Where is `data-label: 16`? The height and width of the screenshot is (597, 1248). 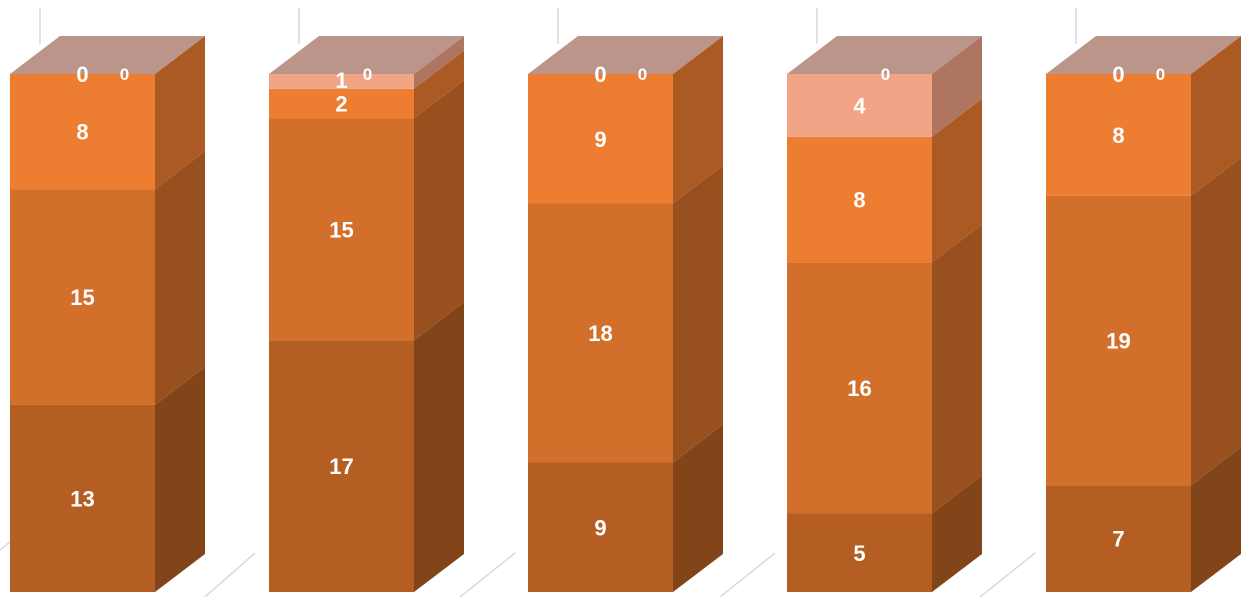 data-label: 16 is located at coordinates (859, 388).